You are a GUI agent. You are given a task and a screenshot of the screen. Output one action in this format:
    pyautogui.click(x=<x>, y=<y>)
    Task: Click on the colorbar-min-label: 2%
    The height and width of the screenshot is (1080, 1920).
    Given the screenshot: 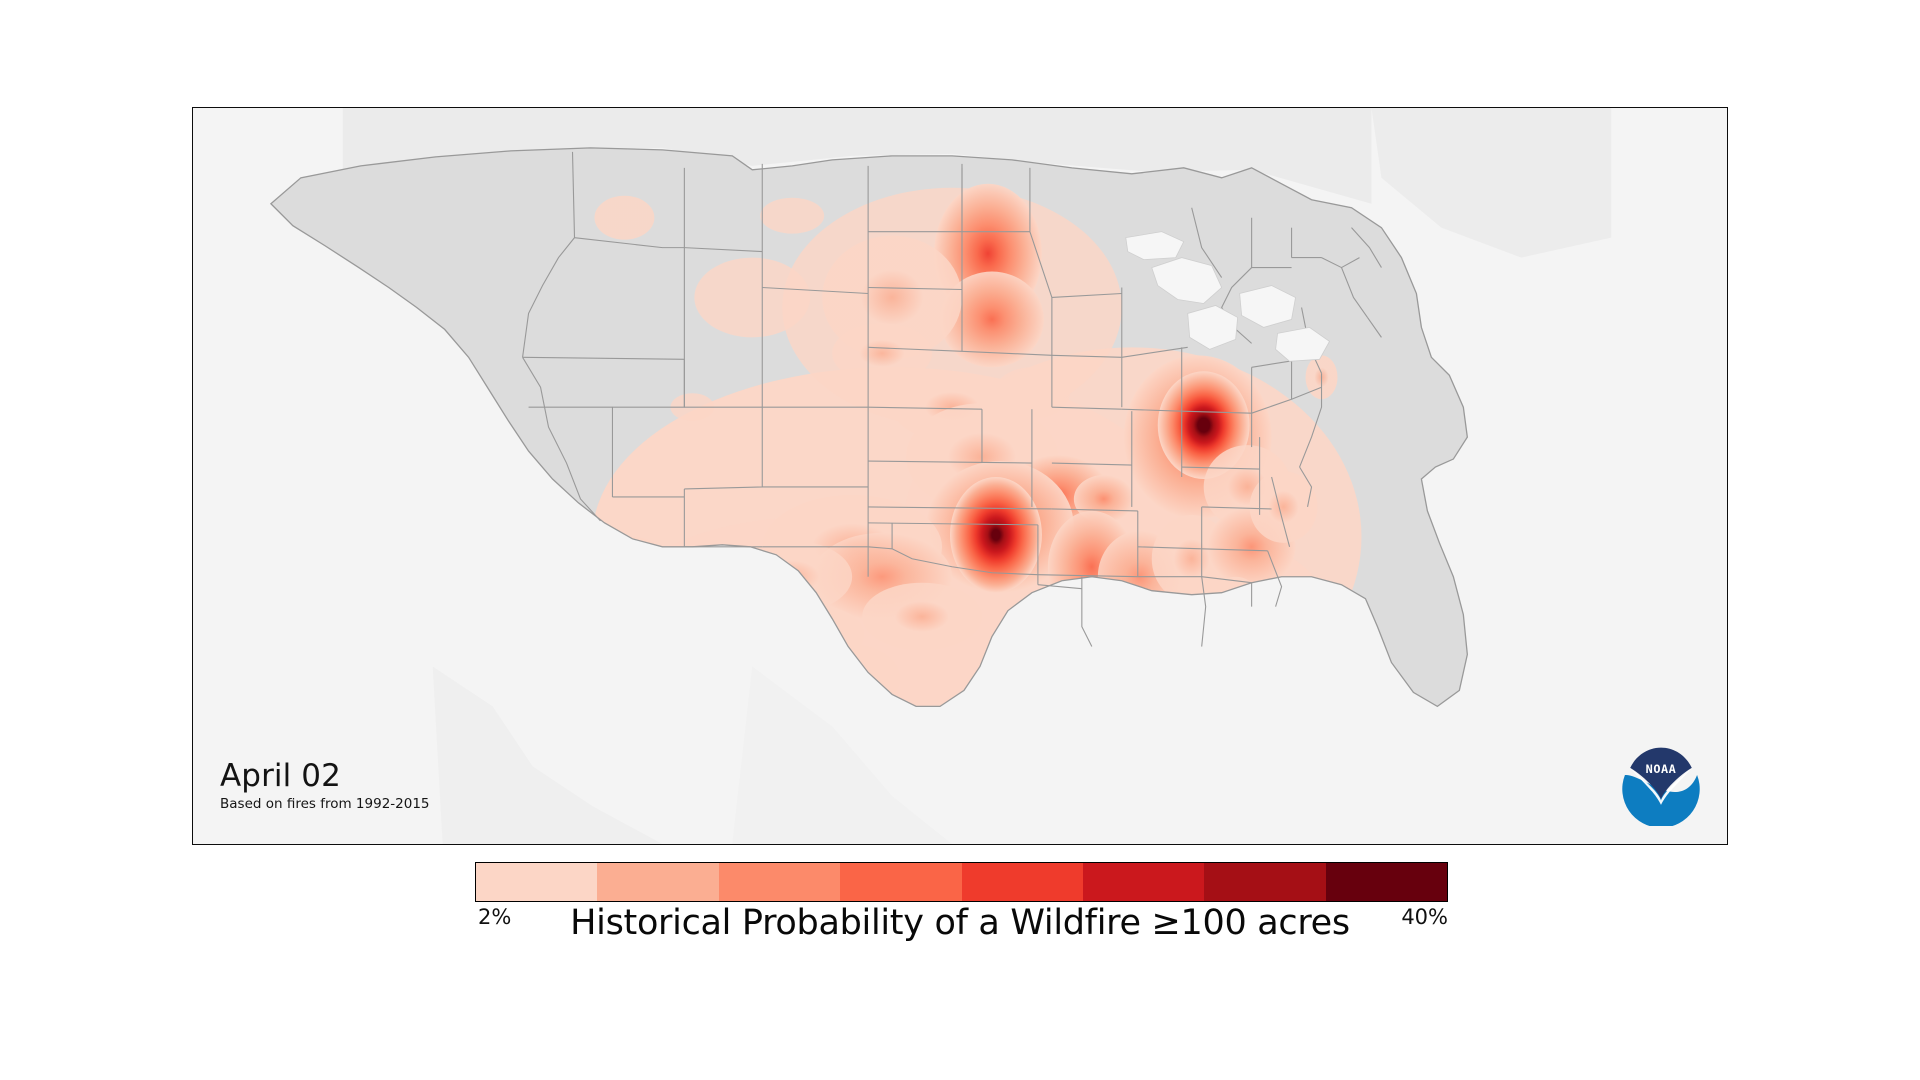 What is the action you would take?
    pyautogui.click(x=495, y=917)
    